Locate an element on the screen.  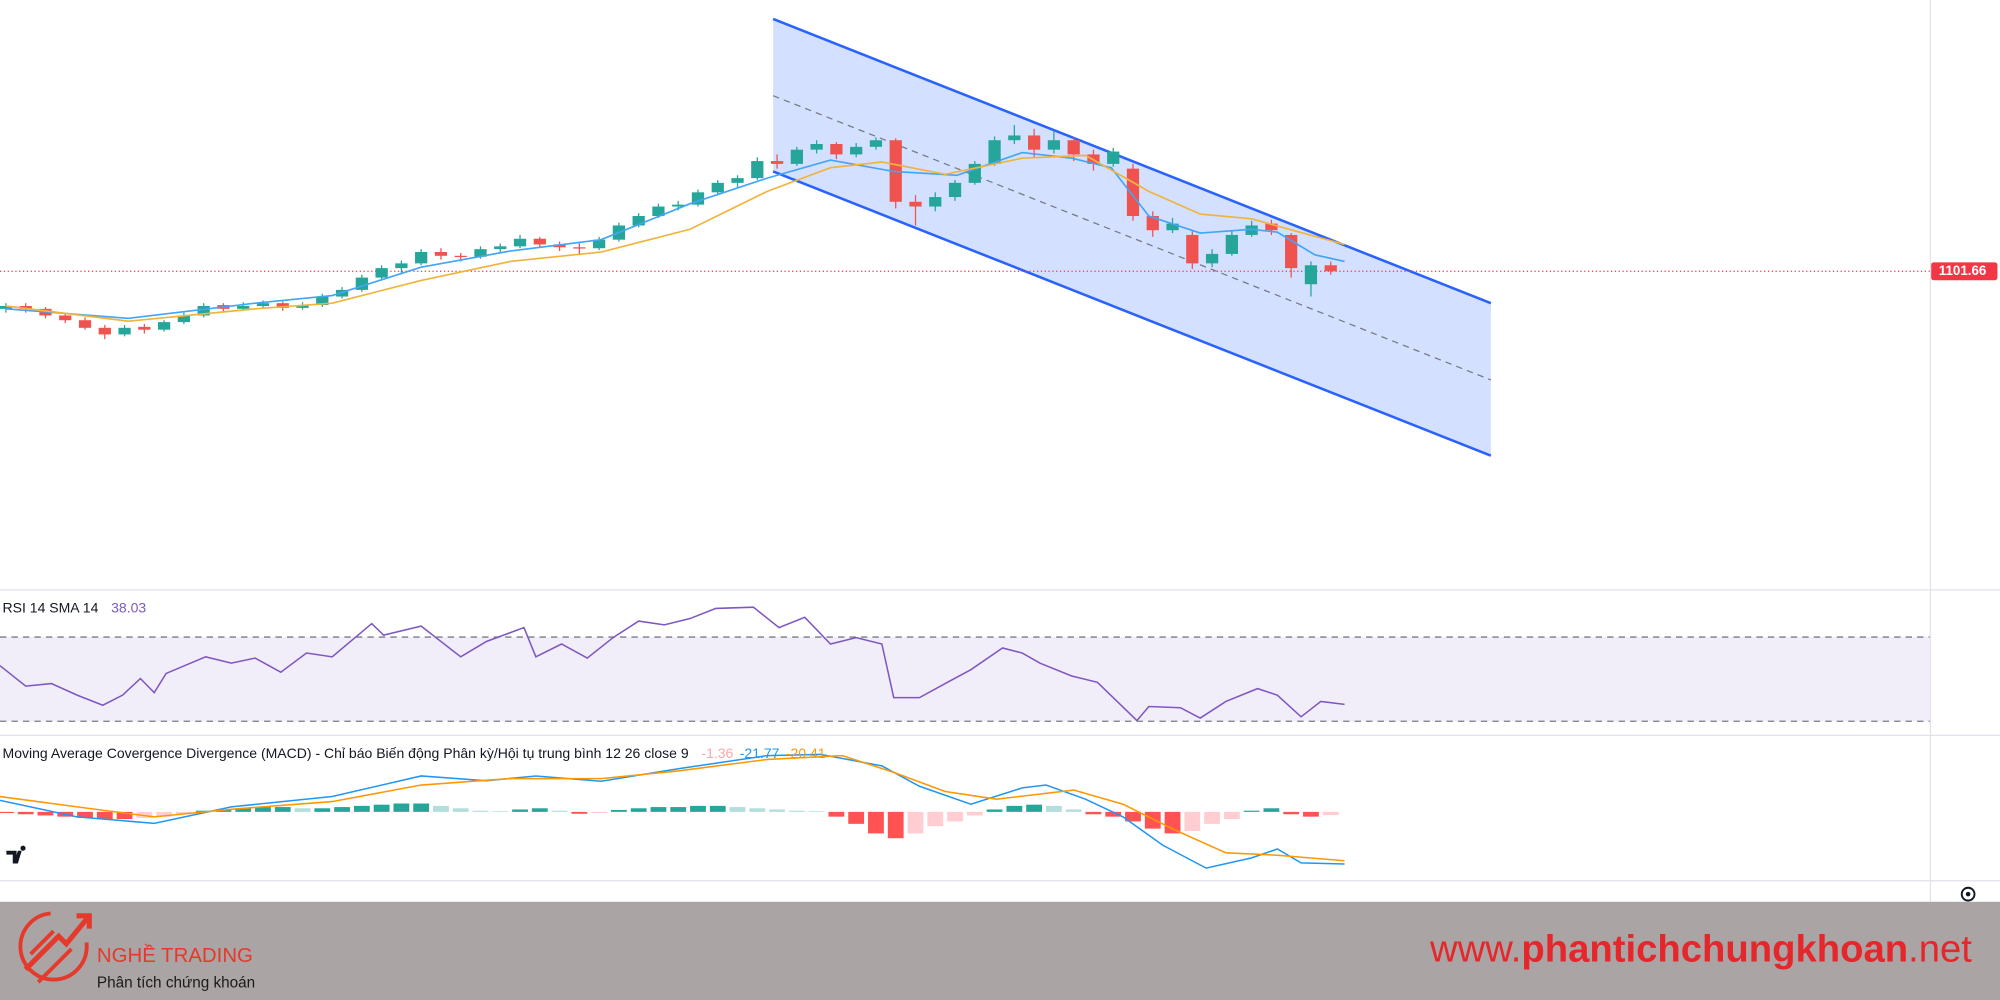
axis-layer: 1101.66 is located at coordinates (1964, 271).